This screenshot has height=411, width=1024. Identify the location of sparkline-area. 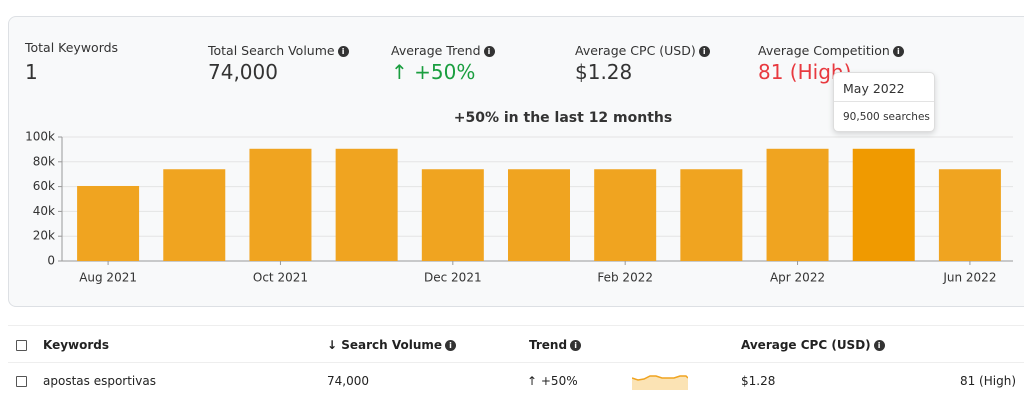
(660, 383).